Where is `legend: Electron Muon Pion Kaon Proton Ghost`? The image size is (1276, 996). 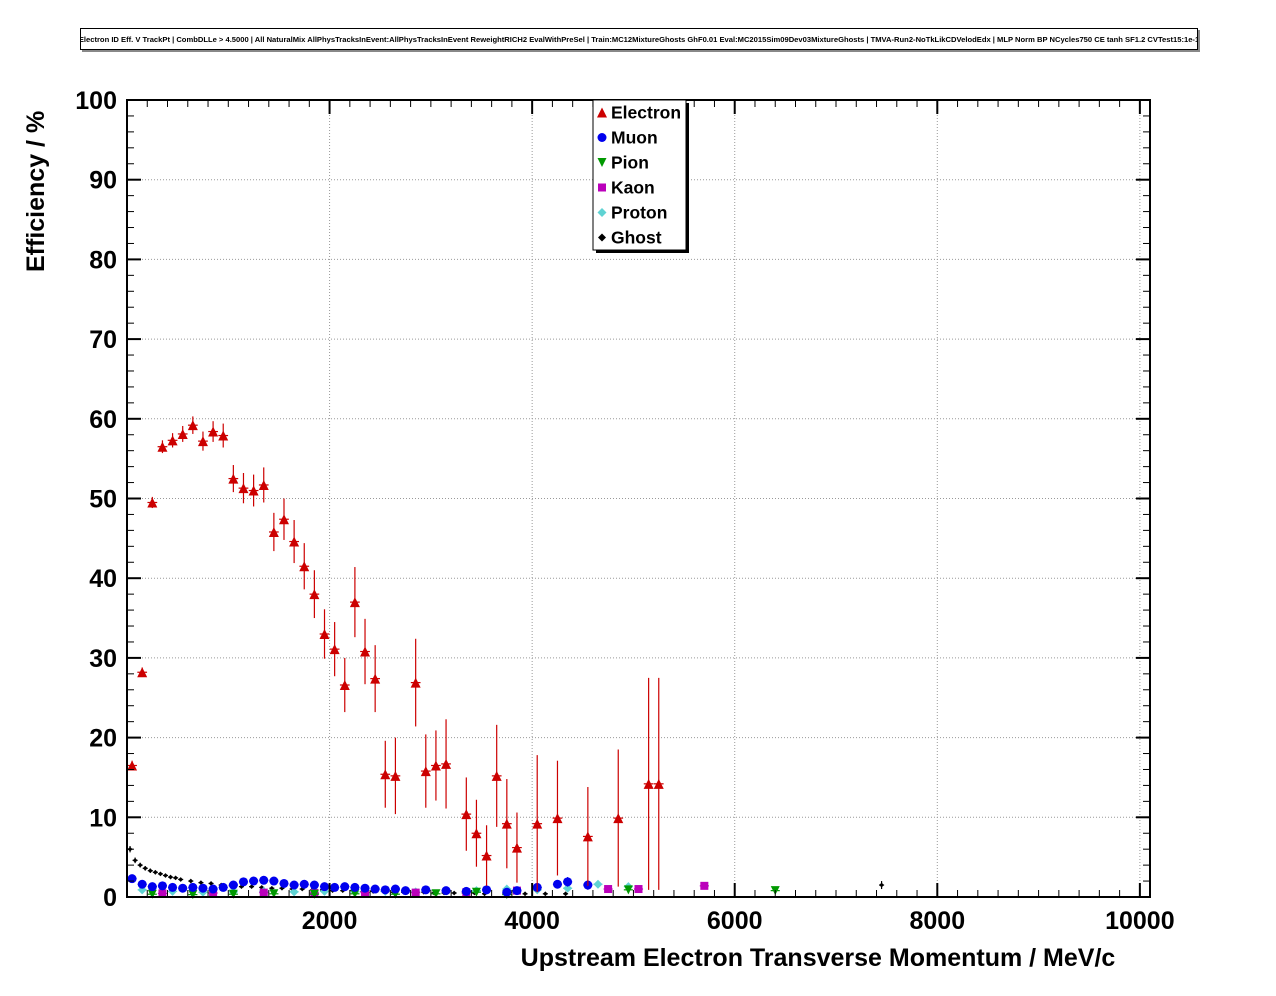 legend: Electron Muon Pion Kaon Proton Ghost is located at coordinates (640, 176).